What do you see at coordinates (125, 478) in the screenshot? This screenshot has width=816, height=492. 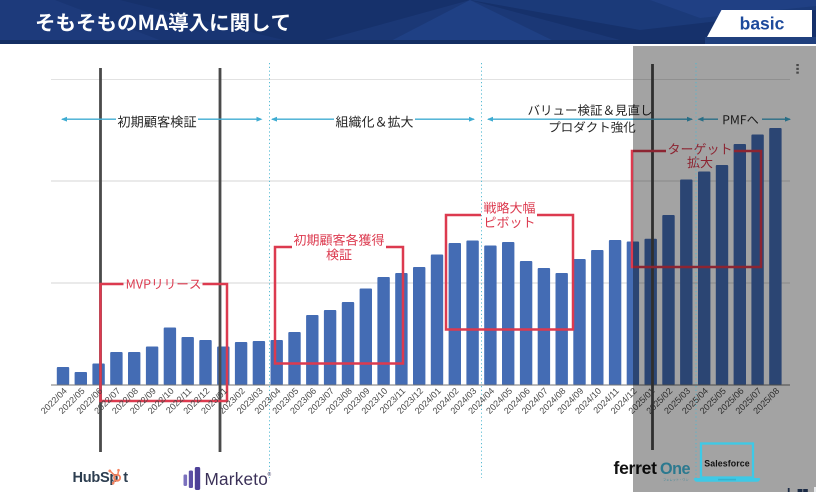 I see `svg-text: t` at bounding box center [125, 478].